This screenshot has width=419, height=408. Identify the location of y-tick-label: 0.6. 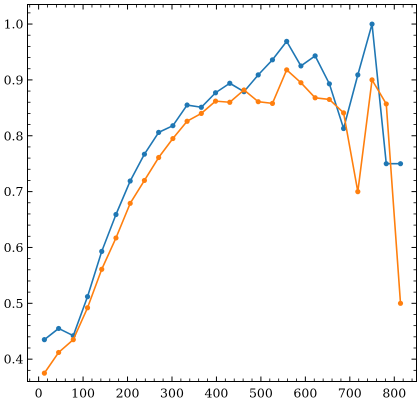
(14, 247).